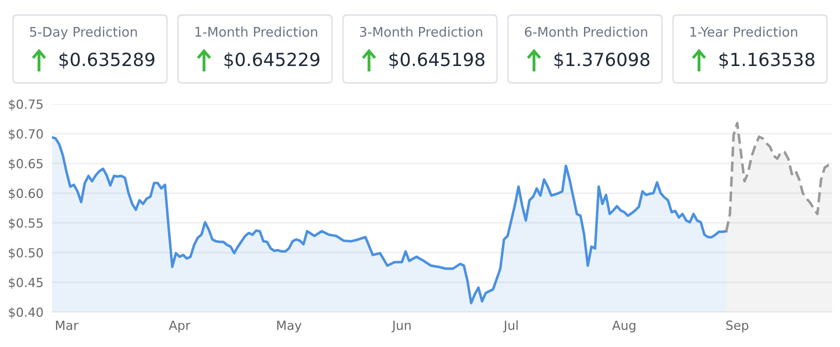  What do you see at coordinates (272, 60) in the screenshot?
I see `text: $0.645229` at bounding box center [272, 60].